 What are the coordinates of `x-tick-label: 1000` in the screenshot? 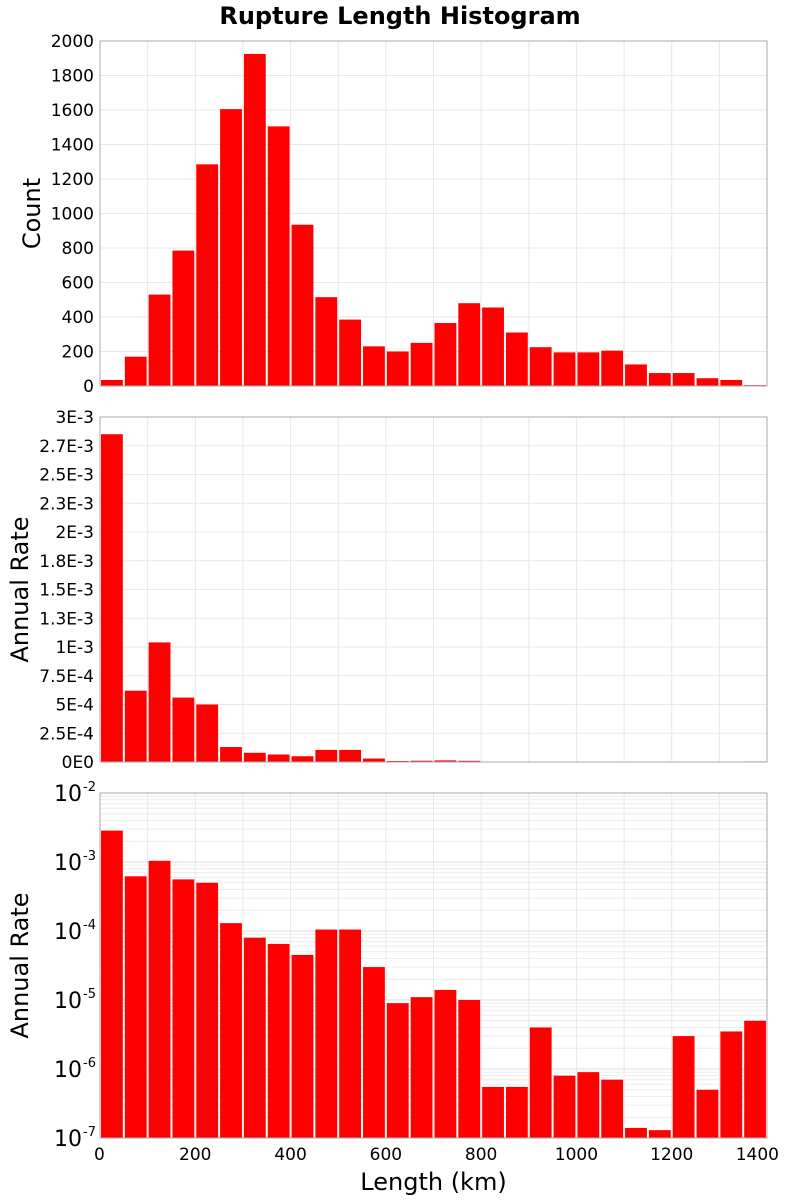 It's located at (576, 1155).